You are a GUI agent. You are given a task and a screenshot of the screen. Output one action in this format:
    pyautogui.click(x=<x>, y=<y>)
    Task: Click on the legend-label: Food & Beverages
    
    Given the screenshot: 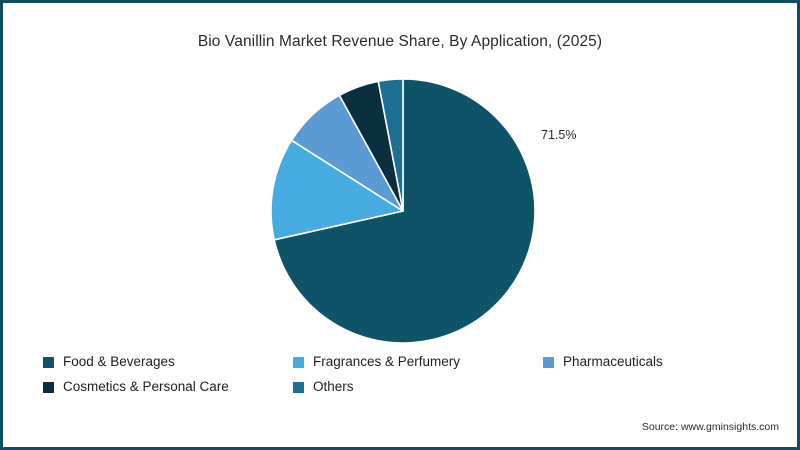 What is the action you would take?
    pyautogui.click(x=119, y=361)
    